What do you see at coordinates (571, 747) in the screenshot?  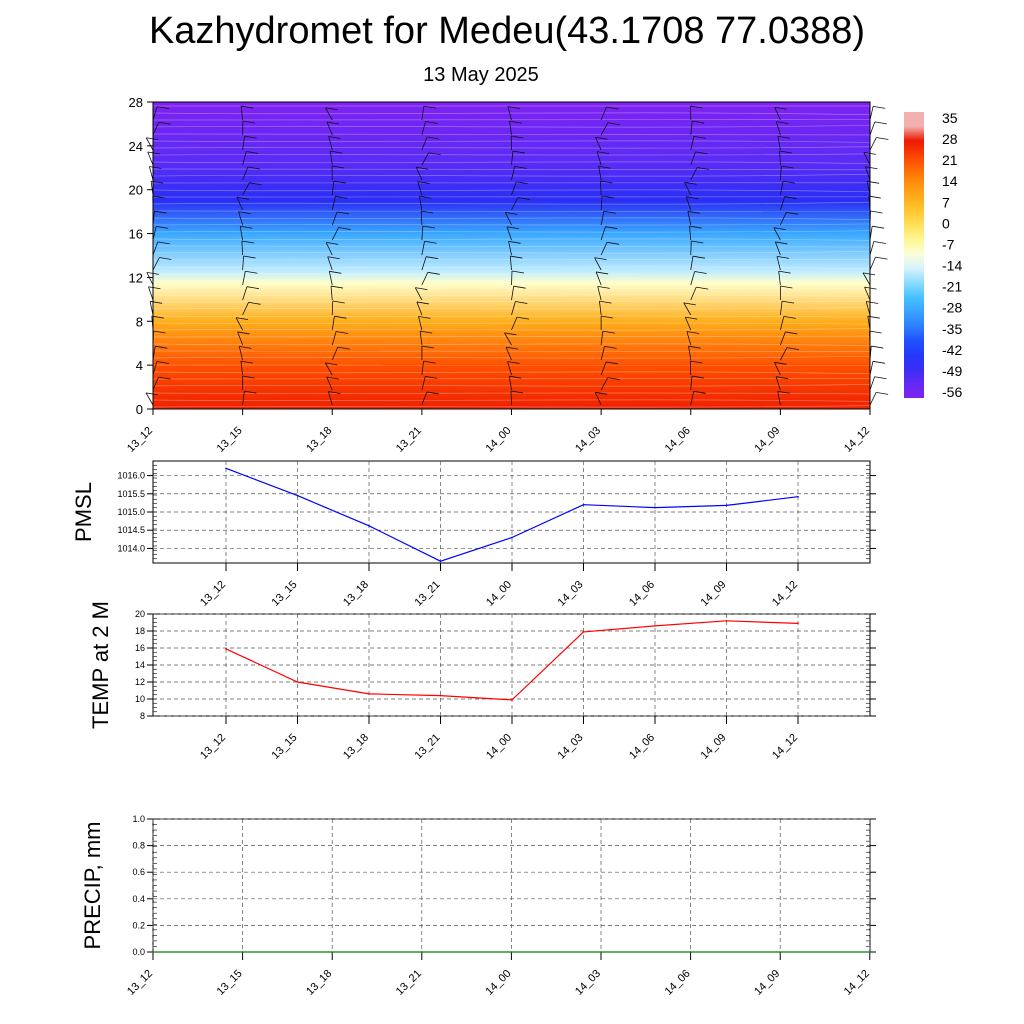 I see `x-tick-label: 14_03` at bounding box center [571, 747].